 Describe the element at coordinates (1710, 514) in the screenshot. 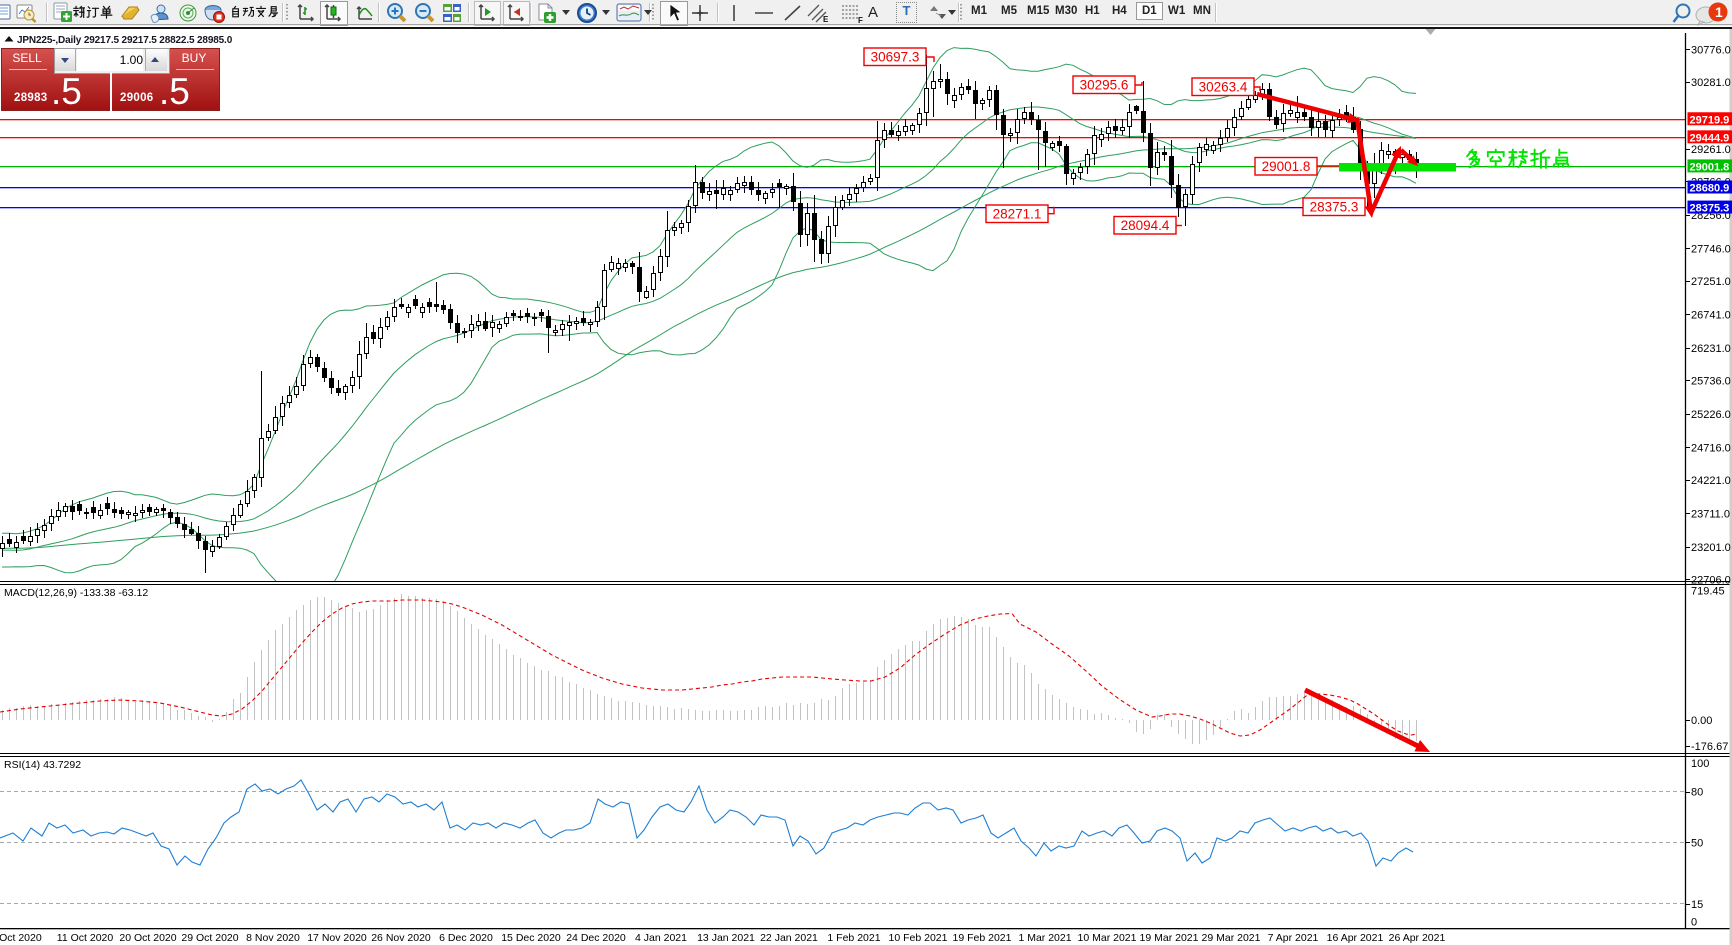

I see `svg-text: 23711.0` at that location.